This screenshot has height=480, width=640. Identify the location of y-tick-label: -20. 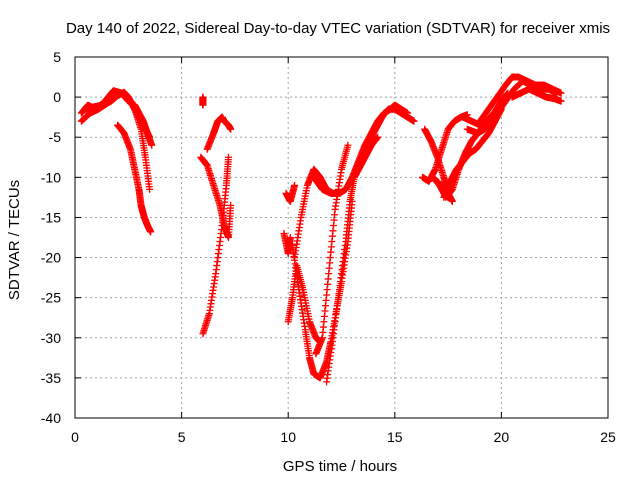
(51, 258).